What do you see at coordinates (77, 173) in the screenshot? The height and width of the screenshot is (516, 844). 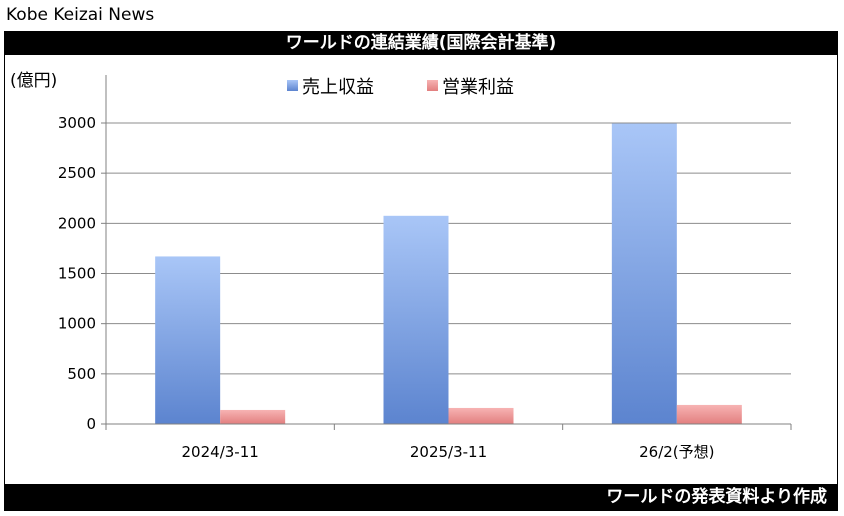 I see `y-tick-label: 2500` at bounding box center [77, 173].